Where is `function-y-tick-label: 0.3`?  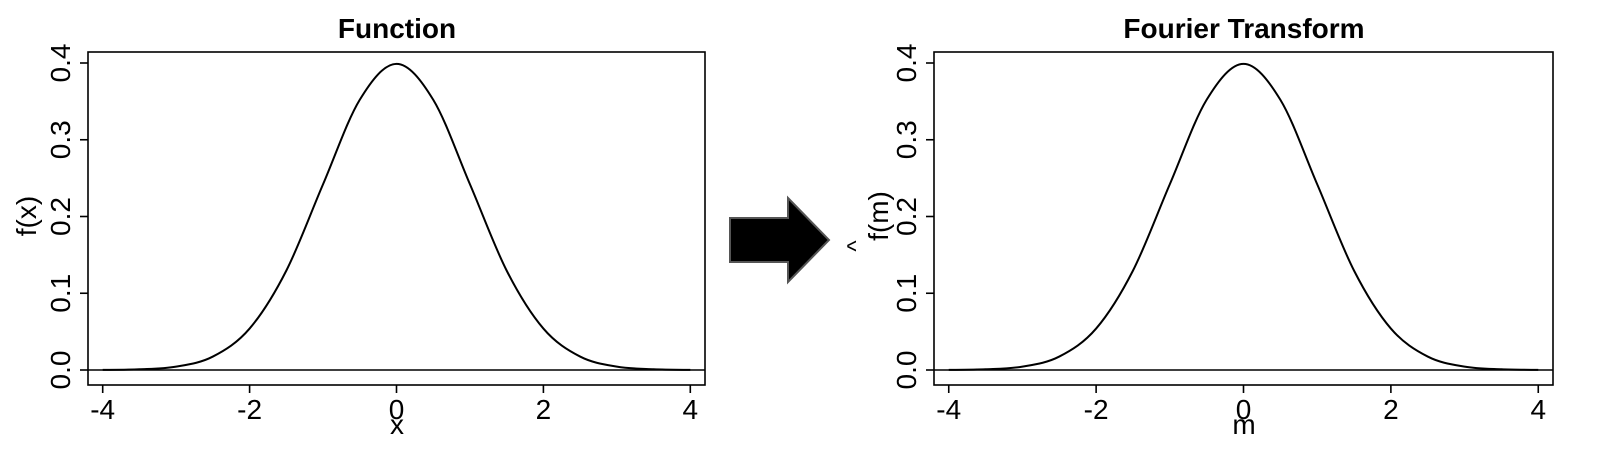 function-y-tick-label: 0.3 is located at coordinates (60, 139).